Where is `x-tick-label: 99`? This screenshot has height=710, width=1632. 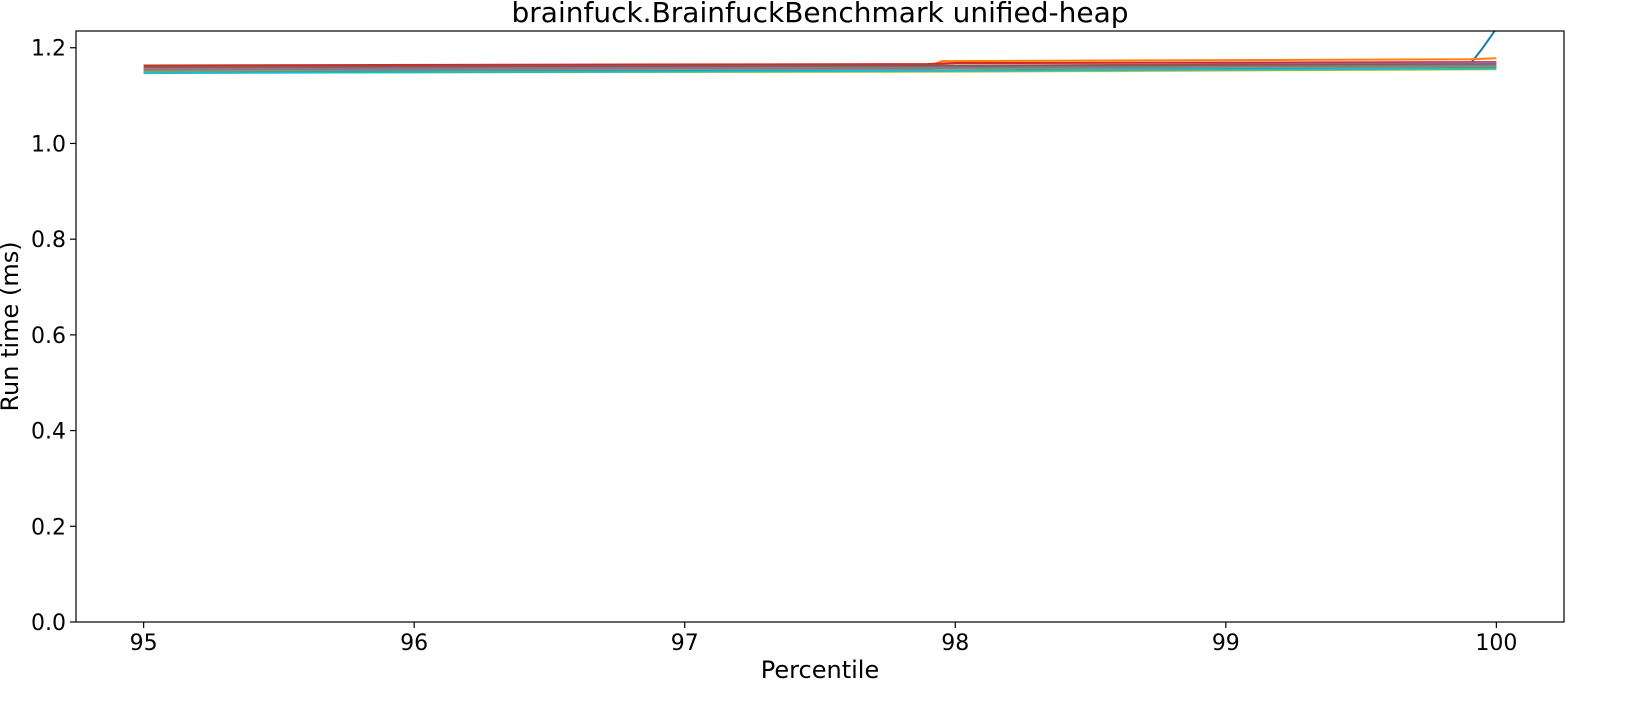 x-tick-label: 99 is located at coordinates (1226, 643).